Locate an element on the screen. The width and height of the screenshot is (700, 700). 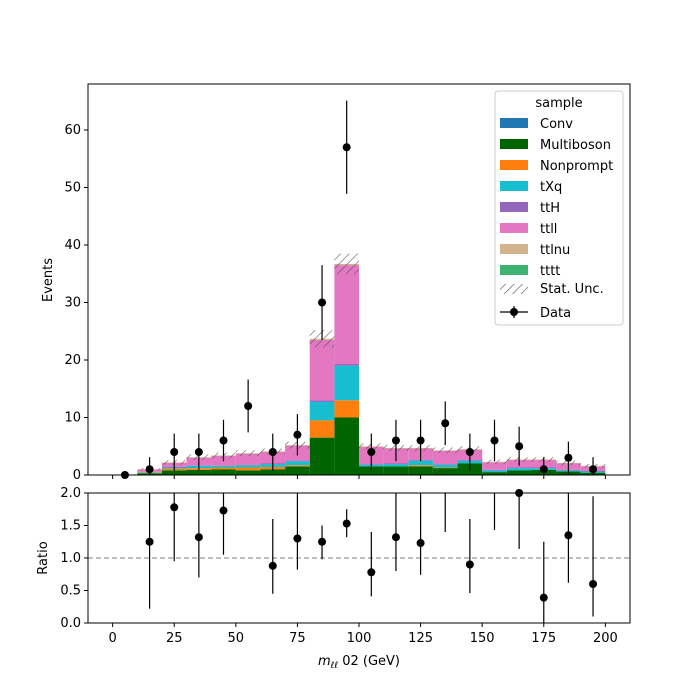
xtick-label-50: 50 is located at coordinates (236, 638).